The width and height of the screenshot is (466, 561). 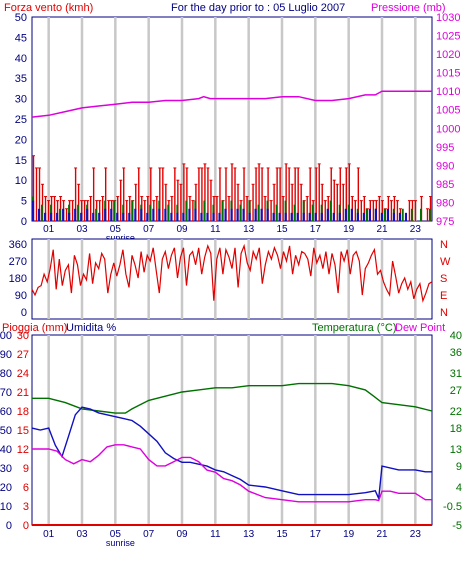 What do you see at coordinates (445, 262) in the screenshot?
I see `direction-compass-label: W` at bounding box center [445, 262].